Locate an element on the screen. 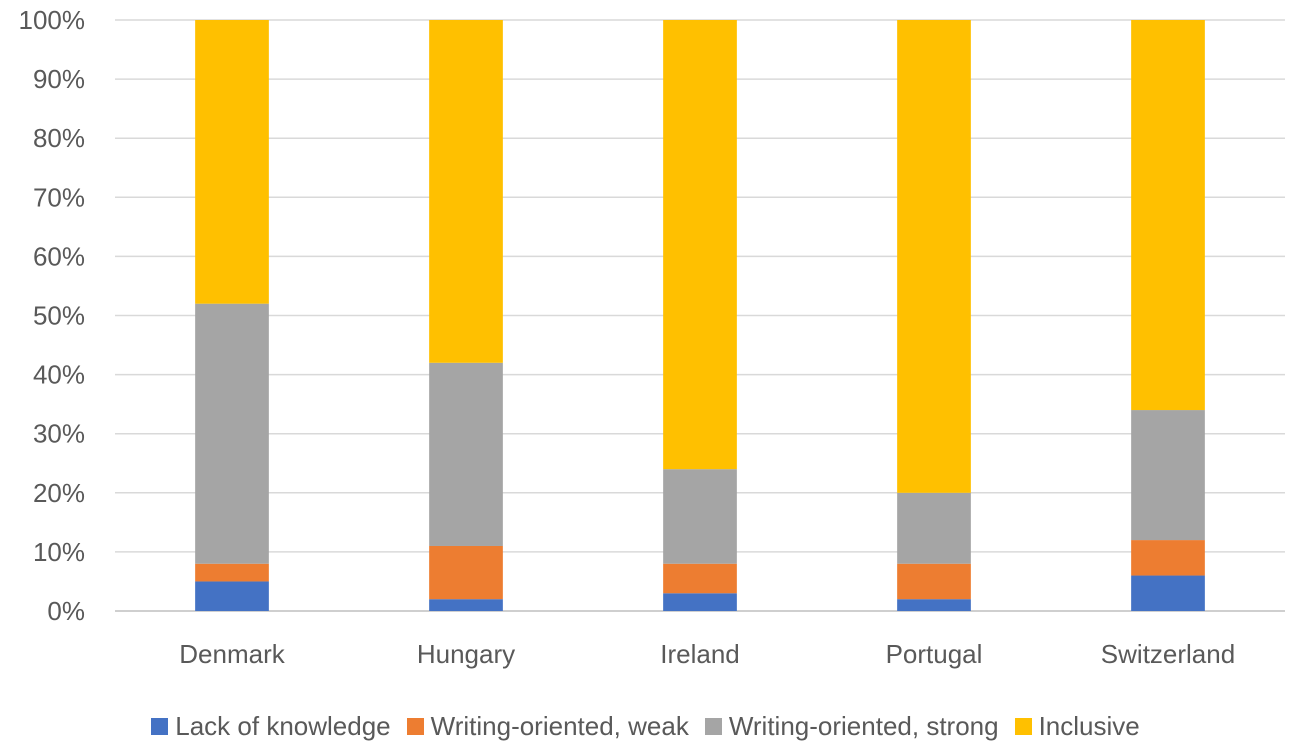  y-tick-label: 80% is located at coordinates (59, 138).